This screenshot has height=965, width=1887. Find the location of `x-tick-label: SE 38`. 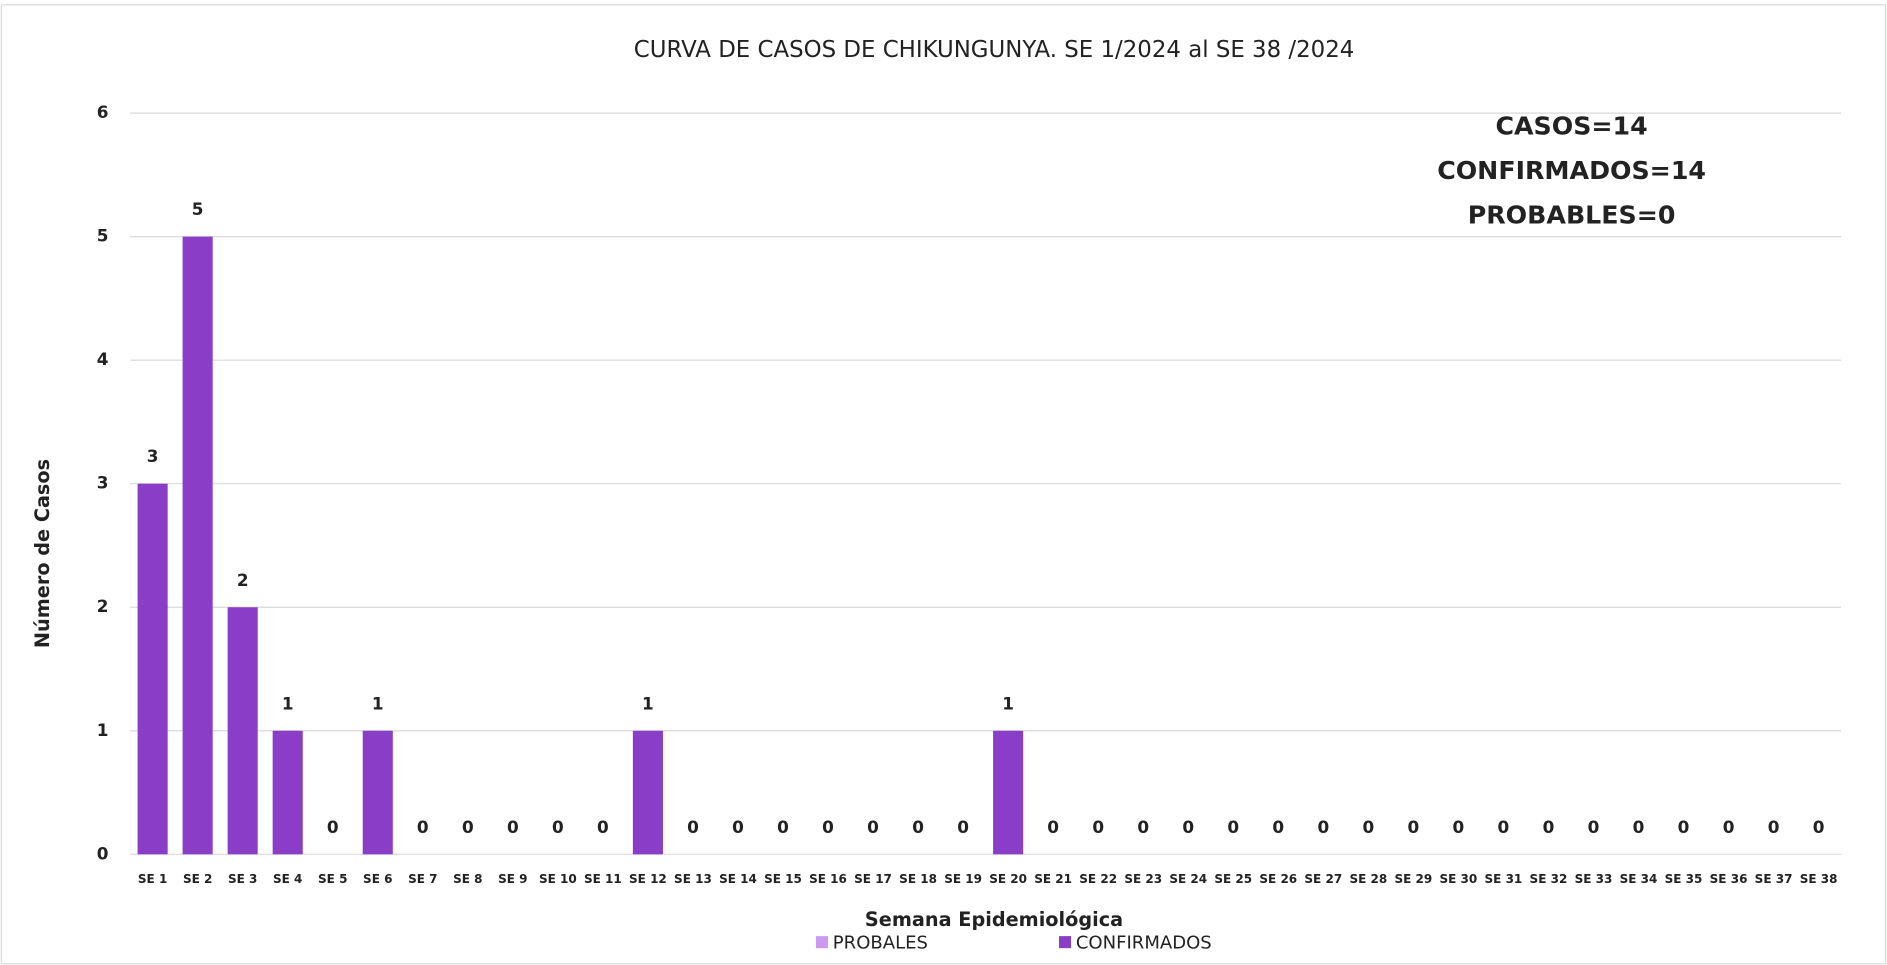

x-tick-label: SE 38 is located at coordinates (1819, 879).